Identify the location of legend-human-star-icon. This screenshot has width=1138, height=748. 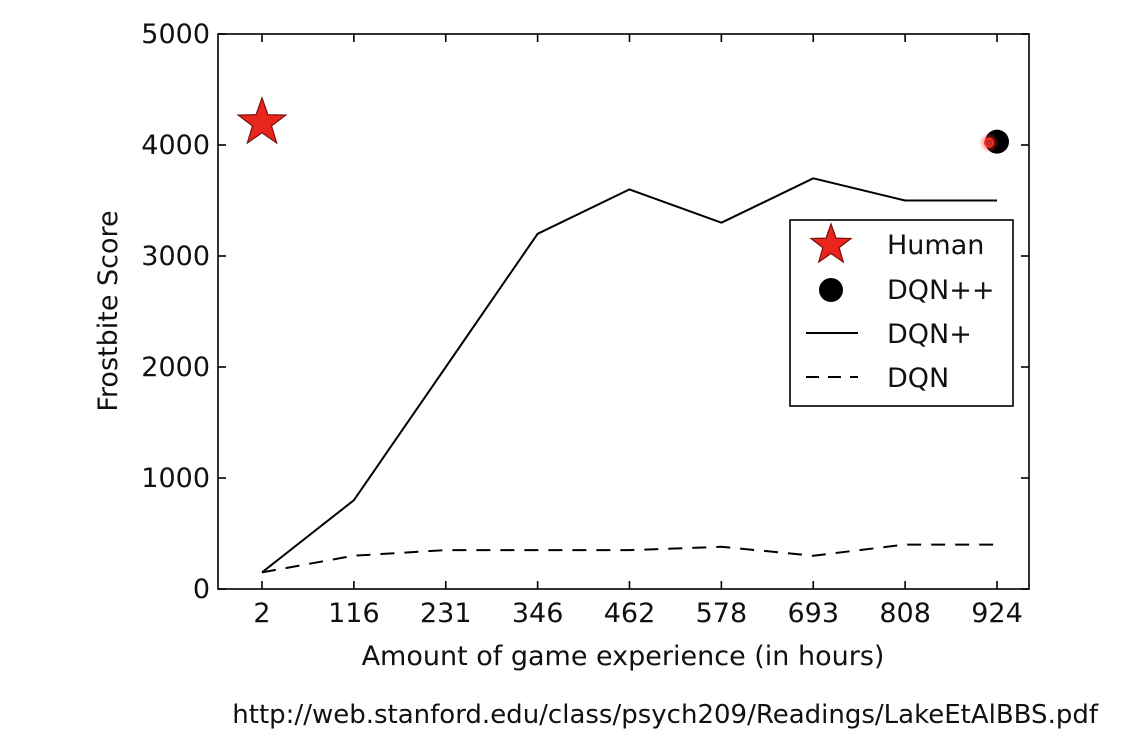
(831, 243).